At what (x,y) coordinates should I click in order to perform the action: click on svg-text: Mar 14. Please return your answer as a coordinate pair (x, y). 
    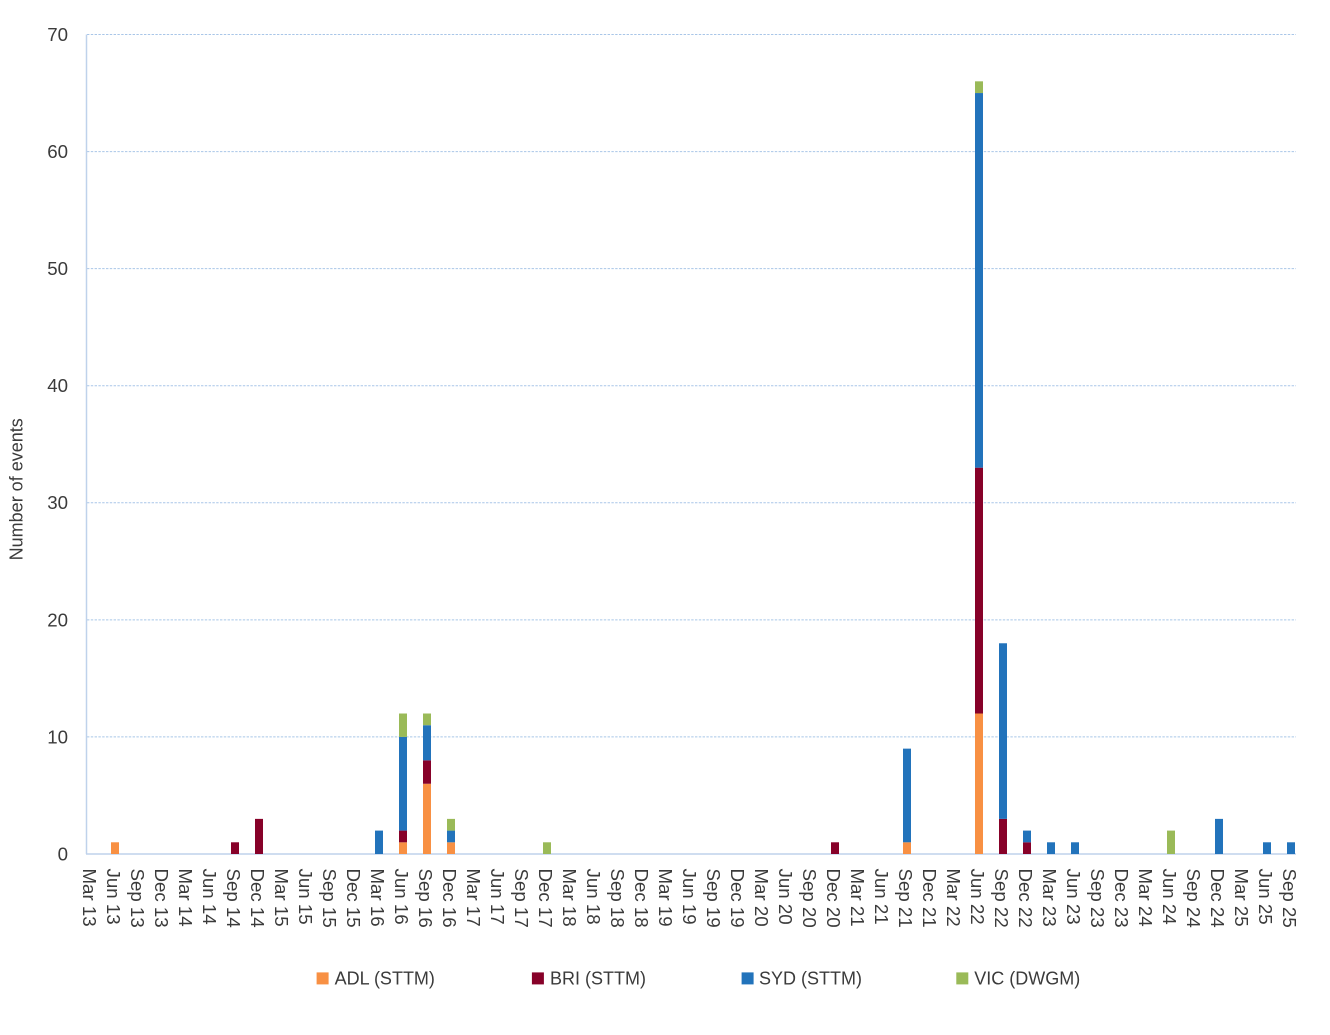
    Looking at the image, I should click on (185, 898).